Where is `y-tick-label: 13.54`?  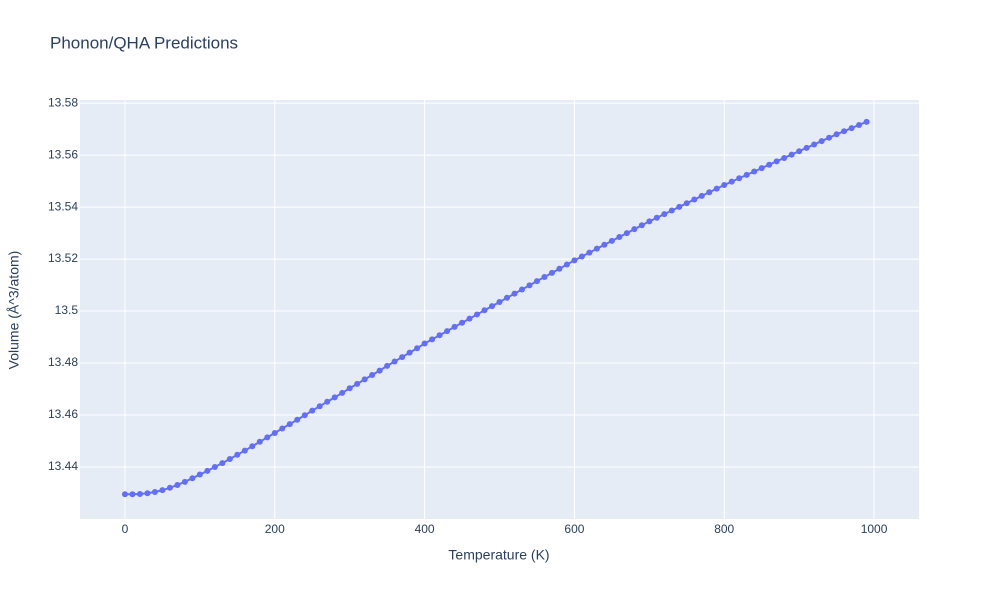
y-tick-label: 13.54 is located at coordinates (63, 206).